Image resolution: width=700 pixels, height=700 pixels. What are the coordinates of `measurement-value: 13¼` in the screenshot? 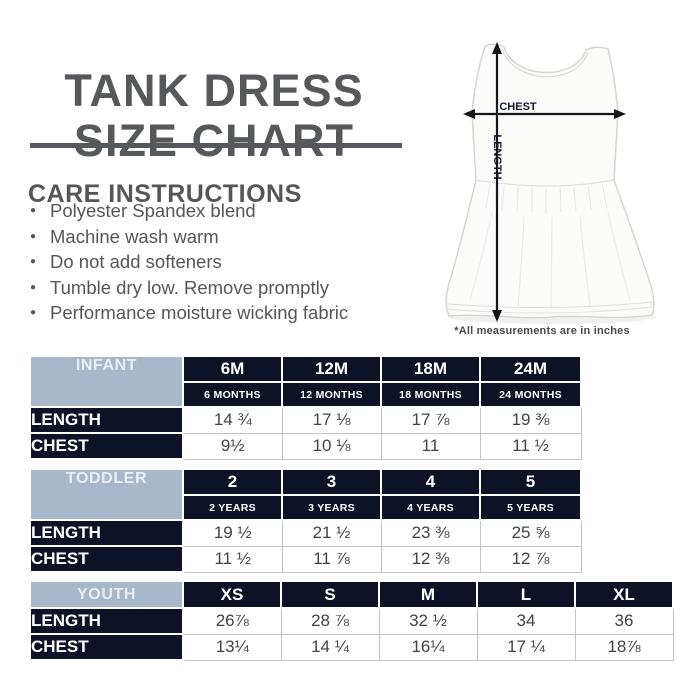 It's located at (232, 647).